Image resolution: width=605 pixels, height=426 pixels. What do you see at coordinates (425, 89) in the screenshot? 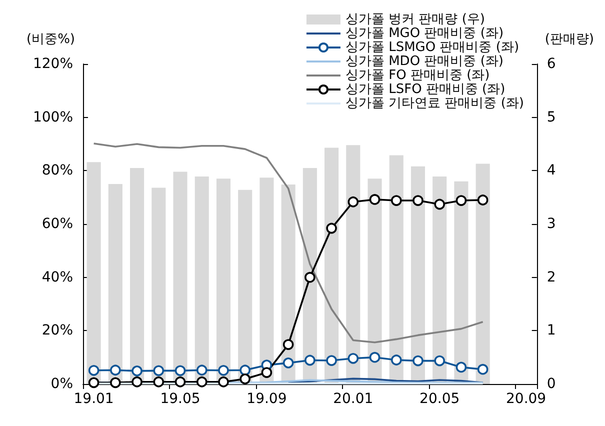
I see `legend-label: 싱가폴 LSFO 판매비중 (좌)` at bounding box center [425, 89].